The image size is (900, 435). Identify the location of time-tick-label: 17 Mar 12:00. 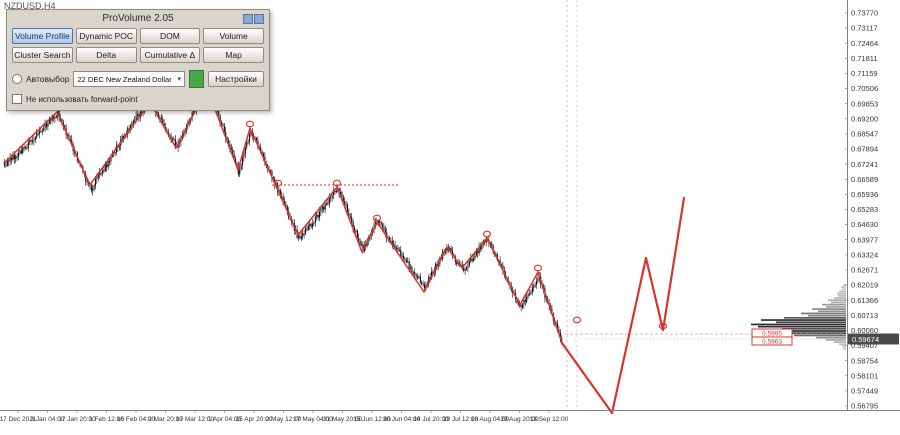
(195, 419).